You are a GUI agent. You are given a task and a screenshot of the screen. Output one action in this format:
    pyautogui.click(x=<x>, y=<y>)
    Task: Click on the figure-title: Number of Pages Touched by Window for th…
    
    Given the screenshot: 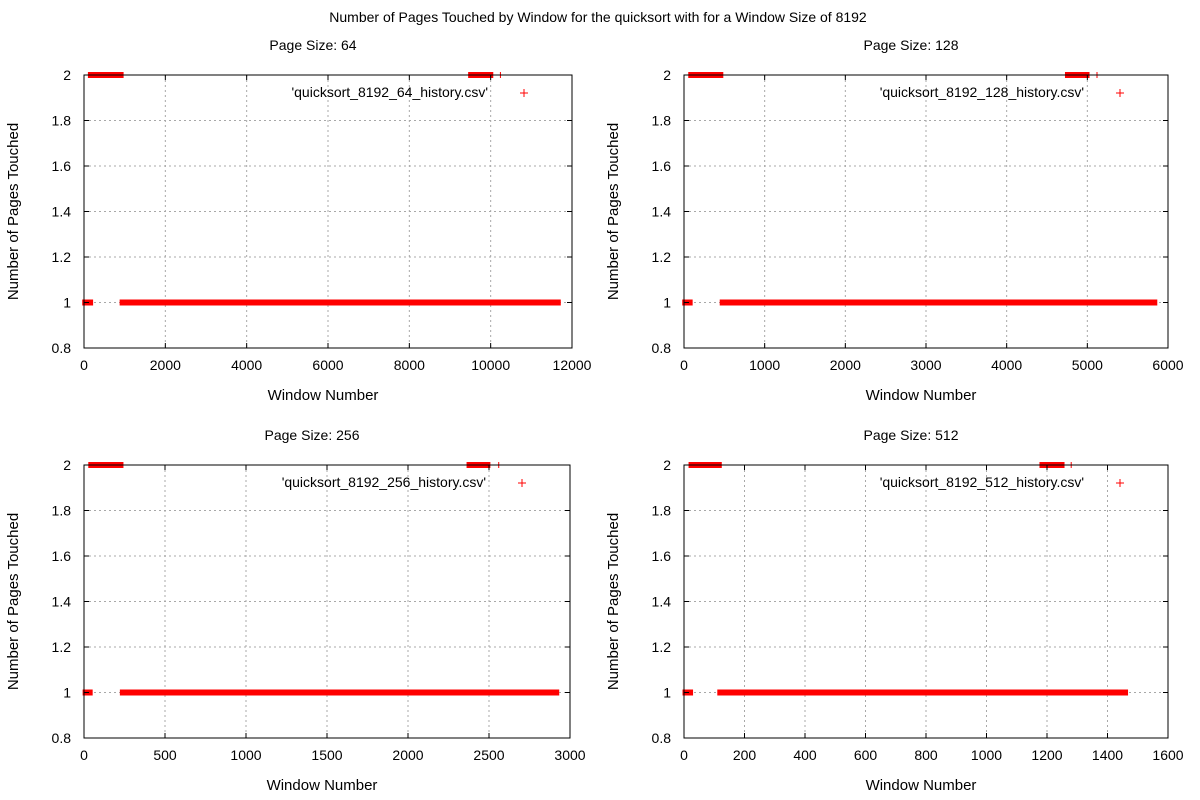 What is the action you would take?
    pyautogui.click(x=598, y=17)
    